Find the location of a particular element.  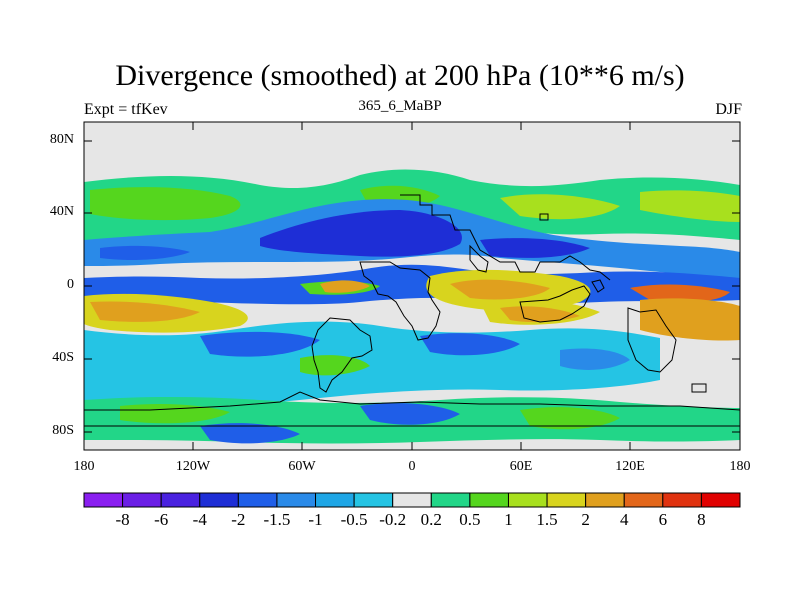

colorbar-label: 2 is located at coordinates (585, 519).